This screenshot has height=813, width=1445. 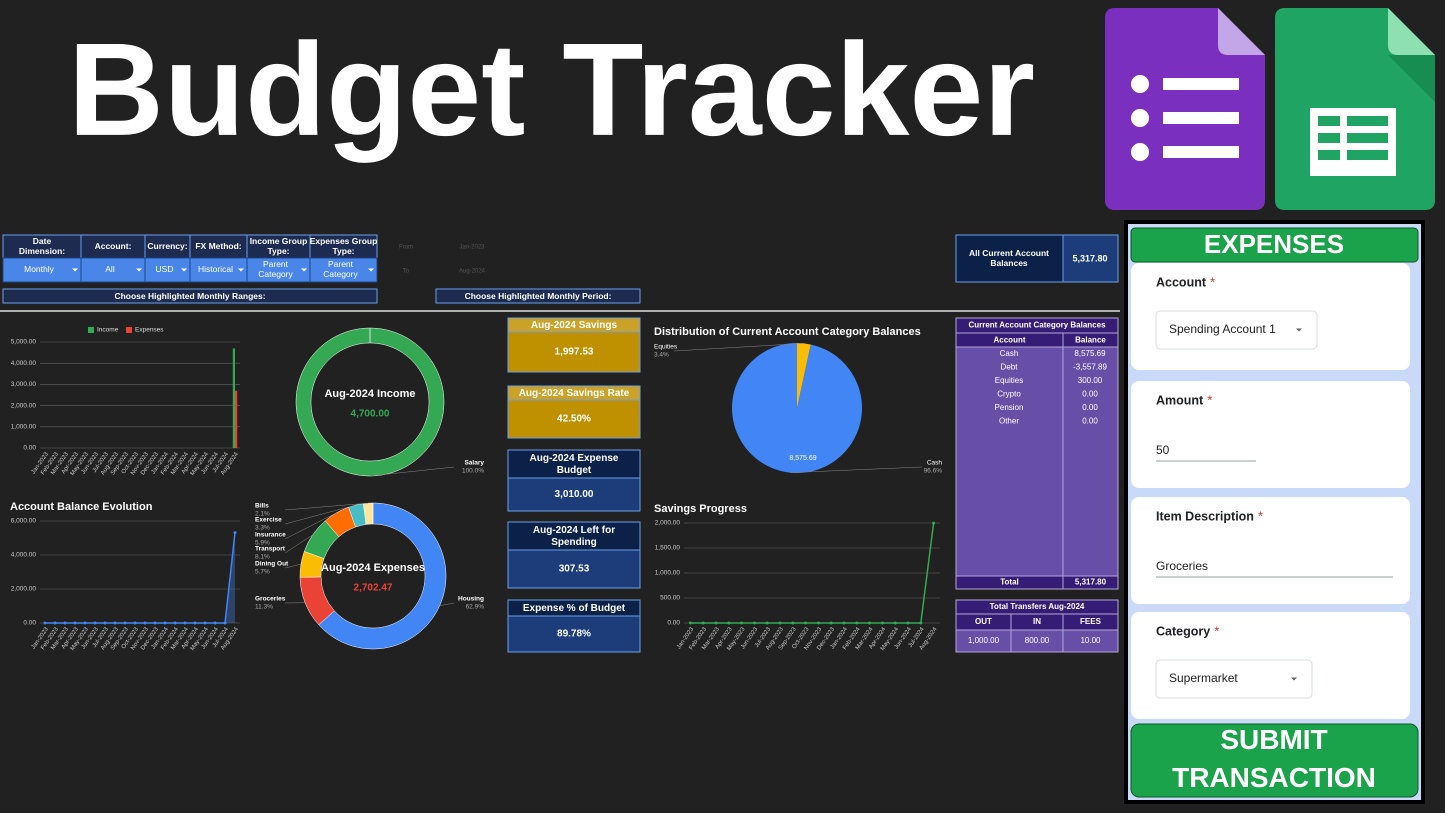 I want to click on transfers-title: Total Transfers Aug-2024, so click(x=1037, y=606).